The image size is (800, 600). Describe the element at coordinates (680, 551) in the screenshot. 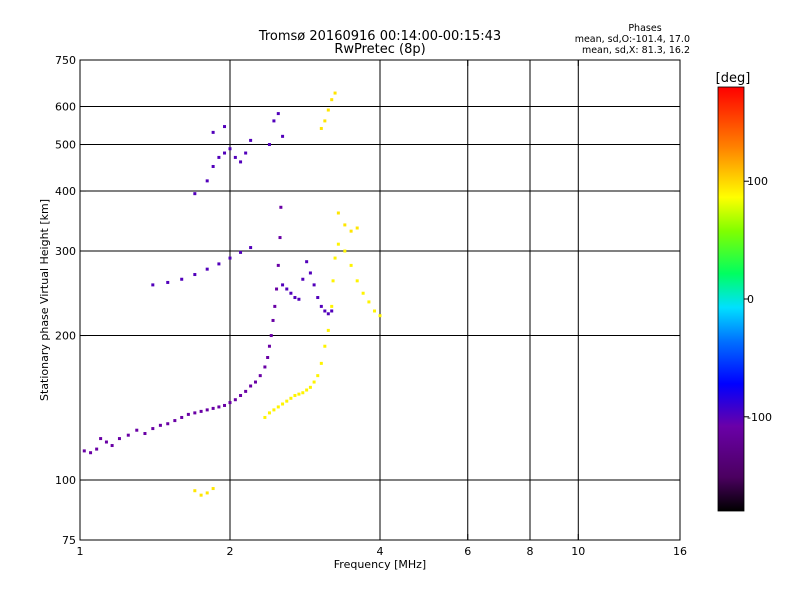

I see `x-tick-label: 16` at that location.